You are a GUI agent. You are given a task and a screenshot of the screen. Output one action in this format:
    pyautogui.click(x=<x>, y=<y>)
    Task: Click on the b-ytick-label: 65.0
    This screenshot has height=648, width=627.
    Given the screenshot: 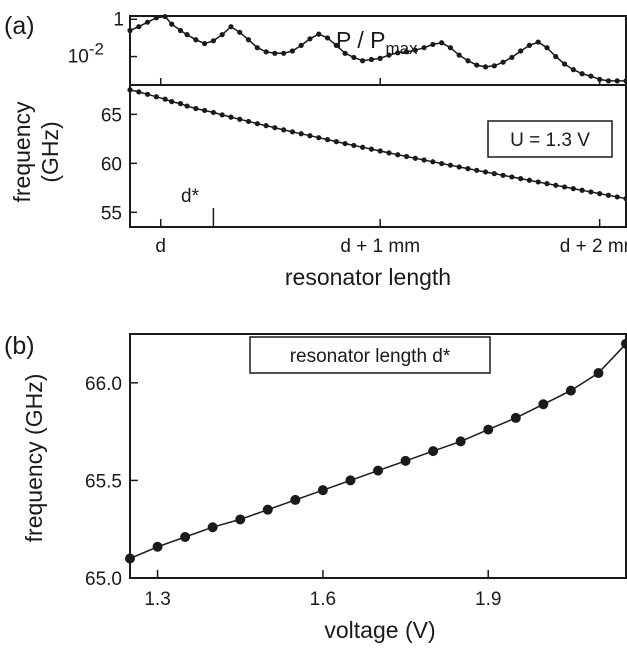 What is the action you would take?
    pyautogui.click(x=103, y=579)
    